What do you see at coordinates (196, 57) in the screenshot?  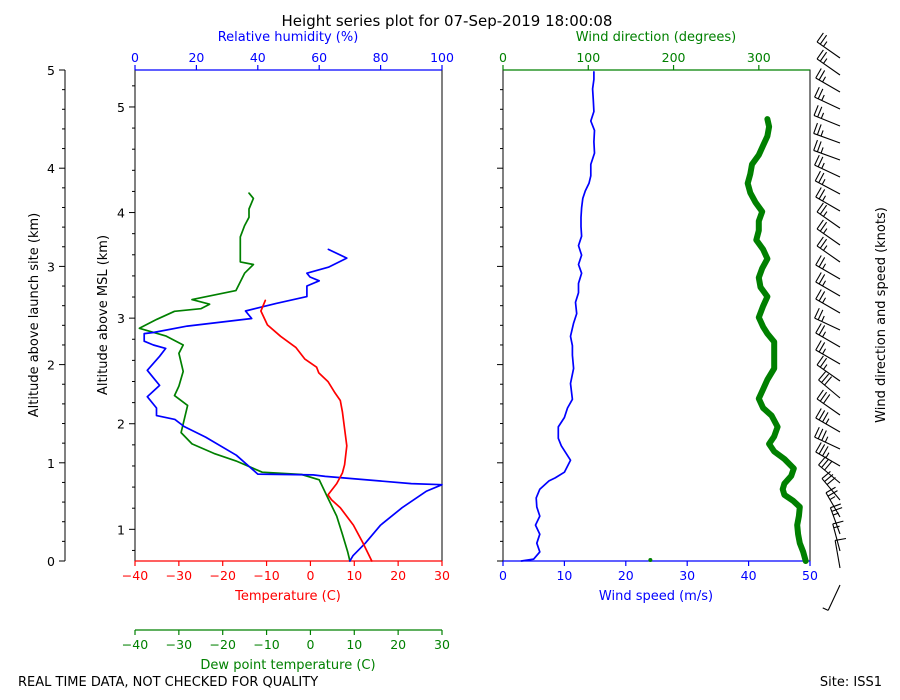 I see `x-axis-humidity-tick-label: 20` at bounding box center [196, 57].